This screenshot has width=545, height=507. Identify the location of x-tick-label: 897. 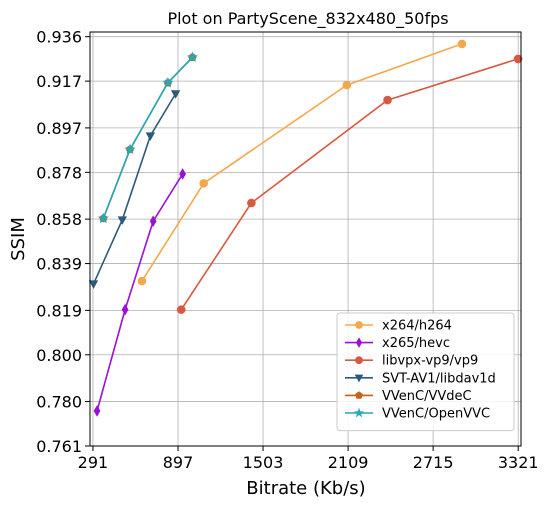
(178, 462).